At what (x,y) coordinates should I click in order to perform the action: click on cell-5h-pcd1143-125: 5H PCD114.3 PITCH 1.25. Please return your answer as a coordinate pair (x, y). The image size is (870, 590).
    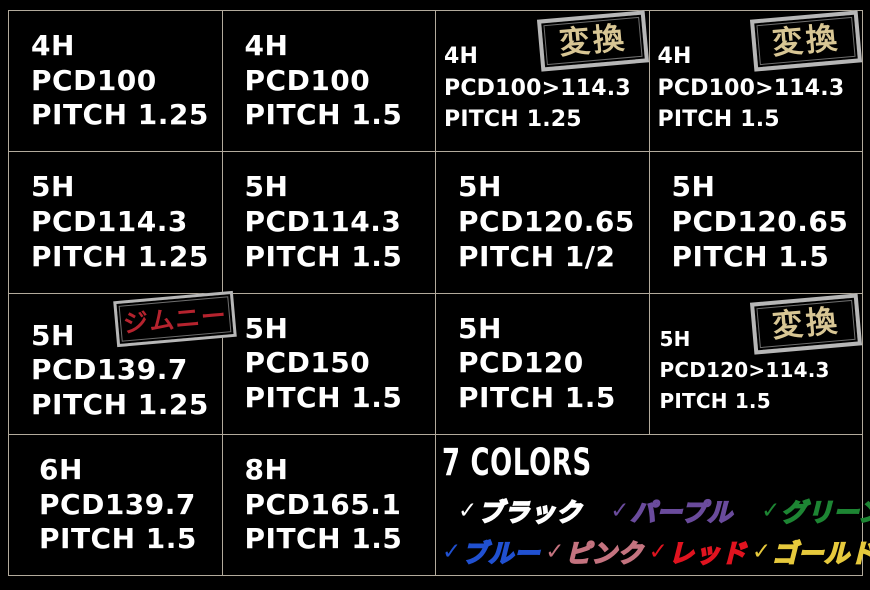
    Looking at the image, I should click on (115, 222).